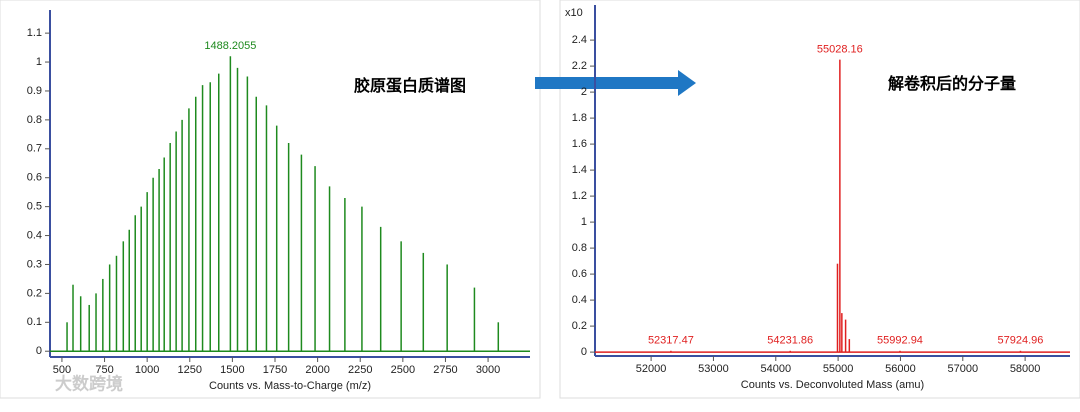  Describe the element at coordinates (89, 383) in the screenshot. I see `watermark: 大数跨境` at that location.